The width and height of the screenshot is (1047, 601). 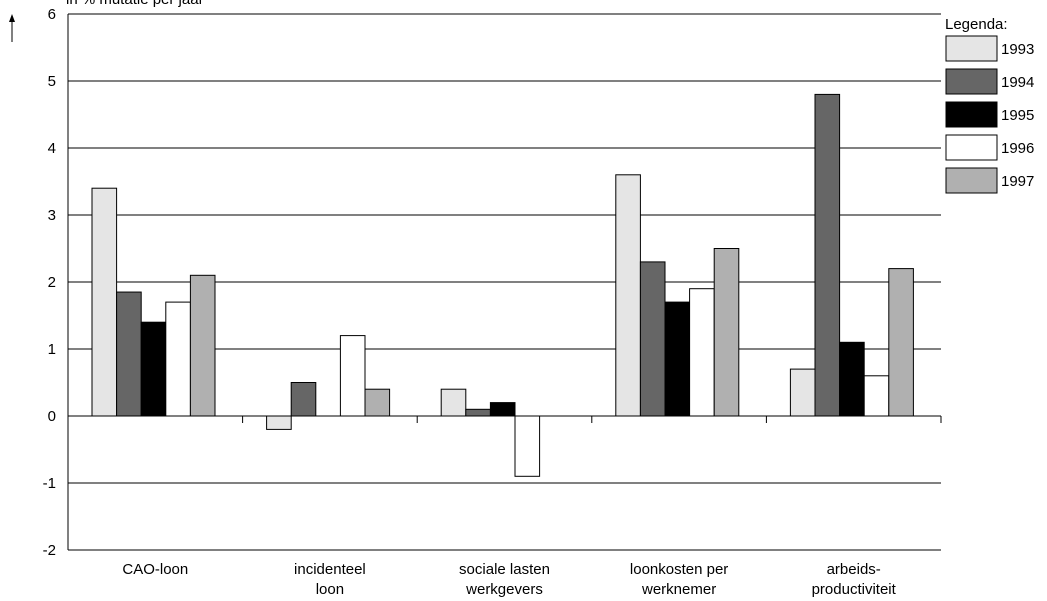 I want to click on y-tick-label: 6, so click(x=52, y=14).